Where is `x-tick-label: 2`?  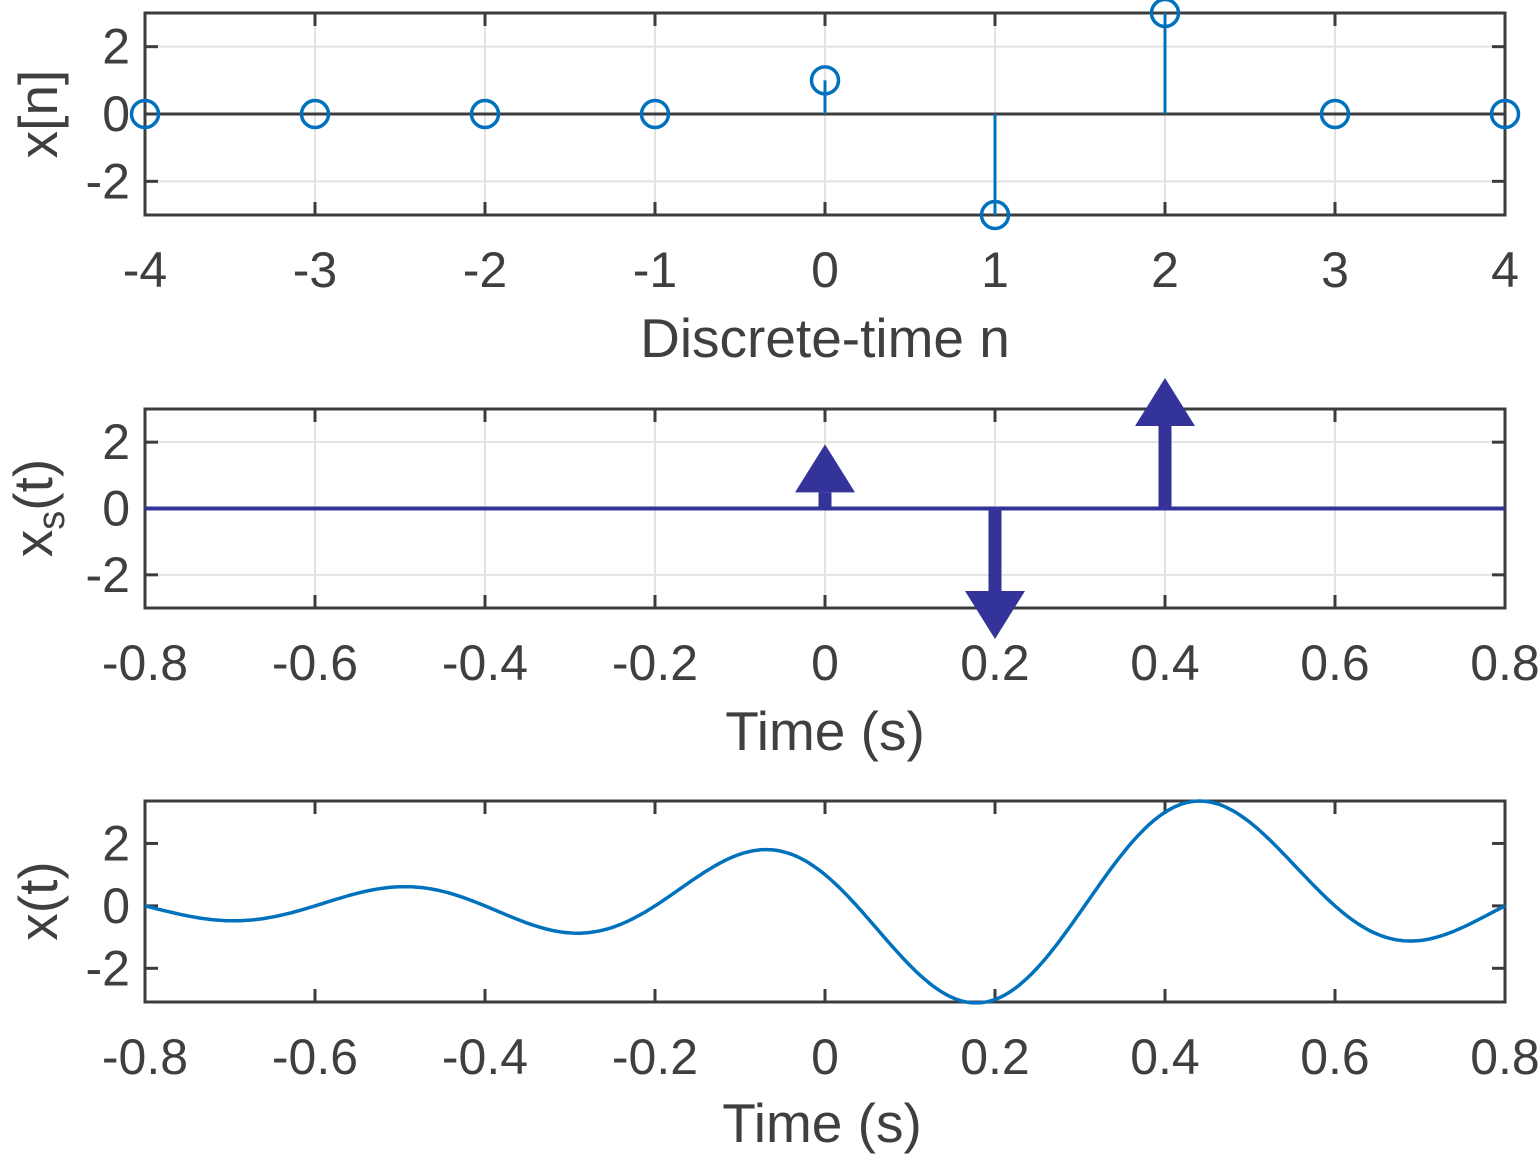 x-tick-label: 2 is located at coordinates (1165, 270).